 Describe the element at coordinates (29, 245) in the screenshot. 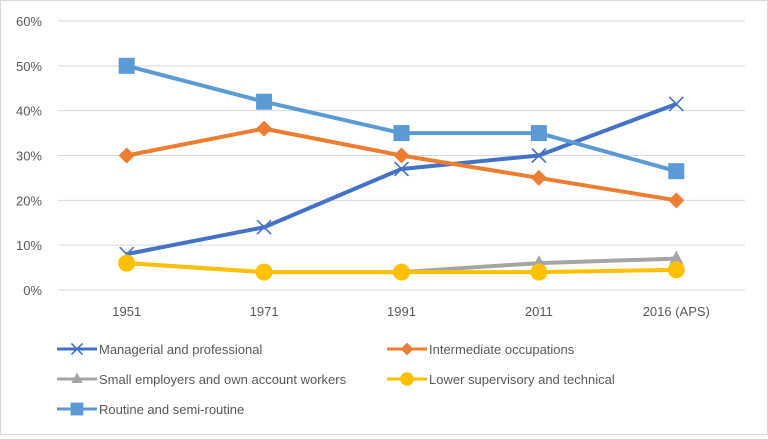

I see `y-tick-label: 10%` at that location.